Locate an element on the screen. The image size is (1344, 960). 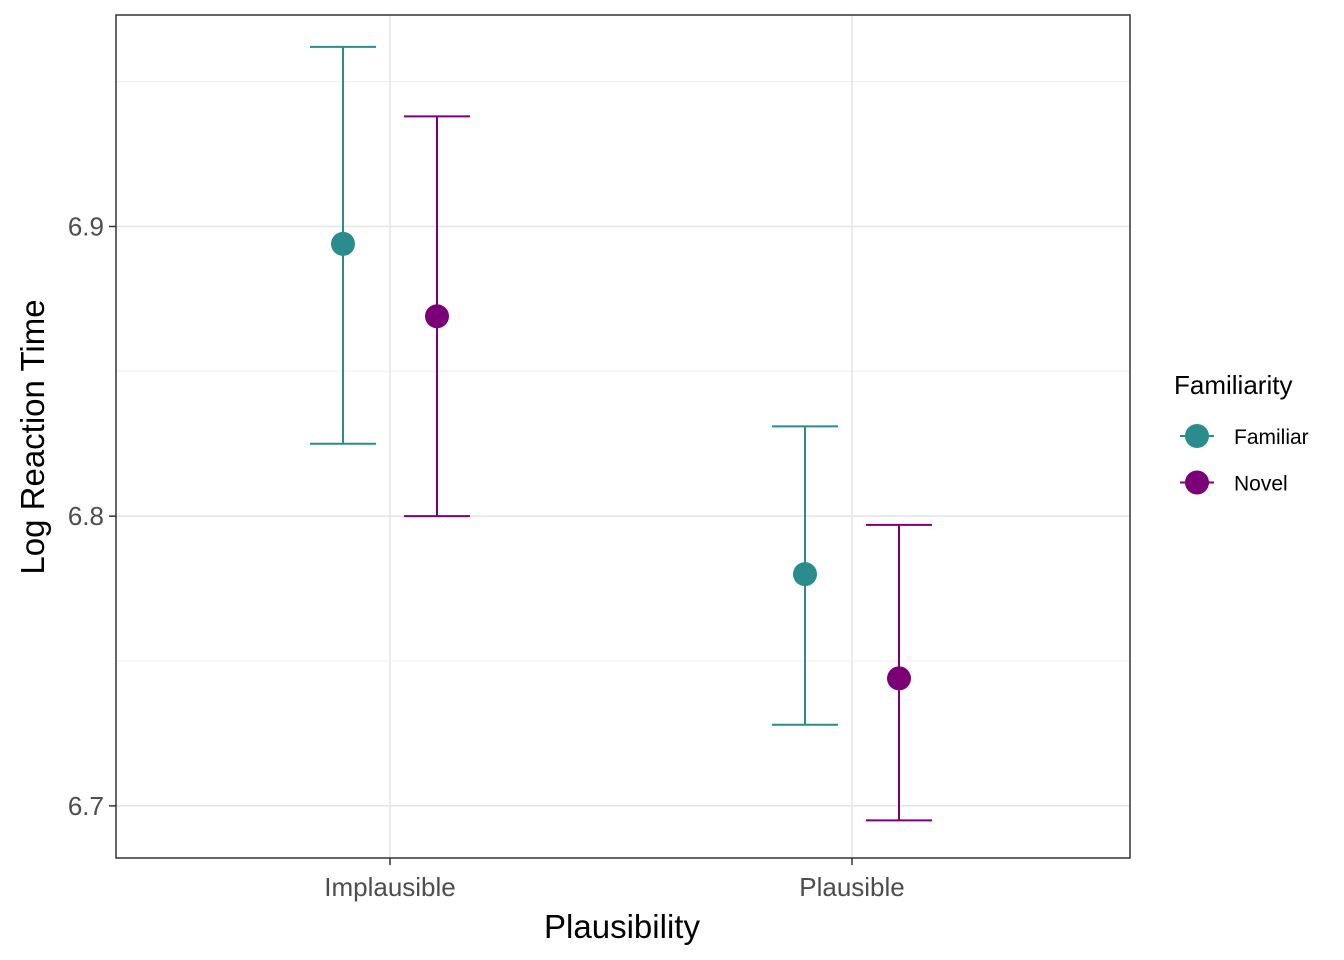
y-tick-label: 6.7 is located at coordinates (86, 806).